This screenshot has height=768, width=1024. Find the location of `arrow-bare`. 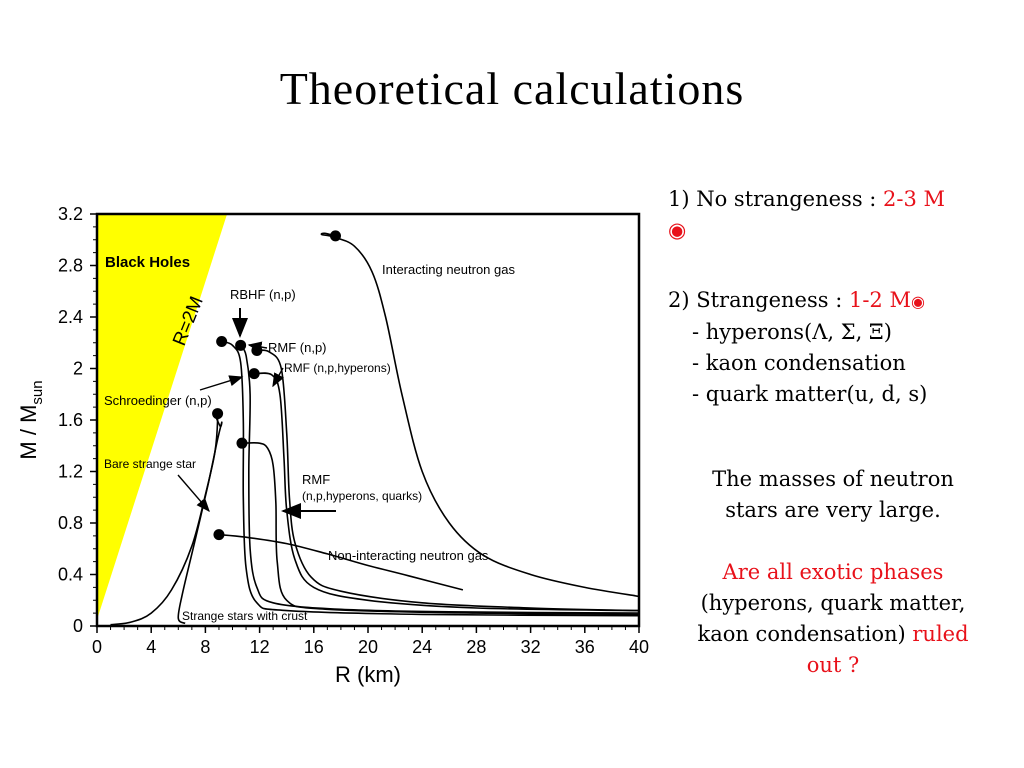

arrow-bare is located at coordinates (193, 493).